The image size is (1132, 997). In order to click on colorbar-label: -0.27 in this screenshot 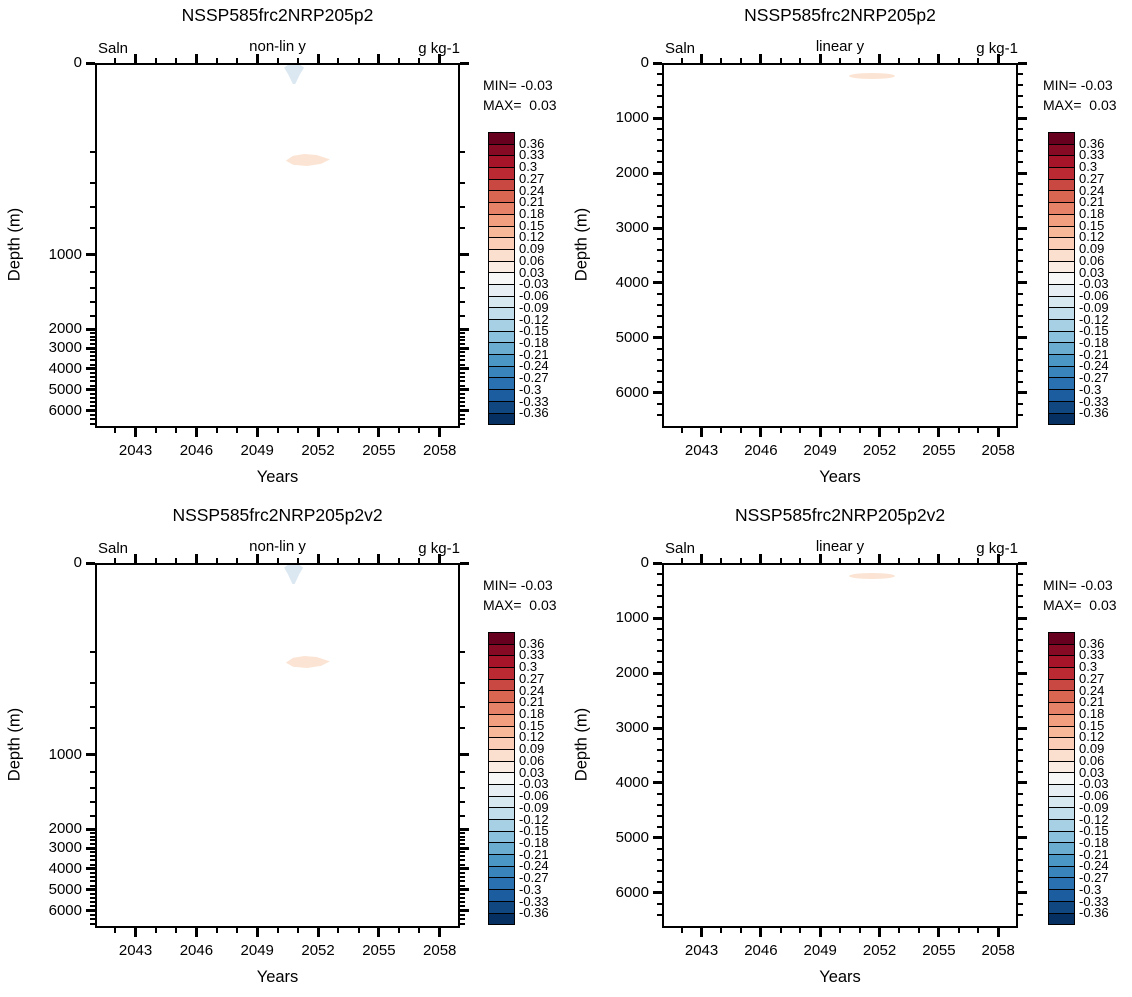, I will do `click(534, 878)`.